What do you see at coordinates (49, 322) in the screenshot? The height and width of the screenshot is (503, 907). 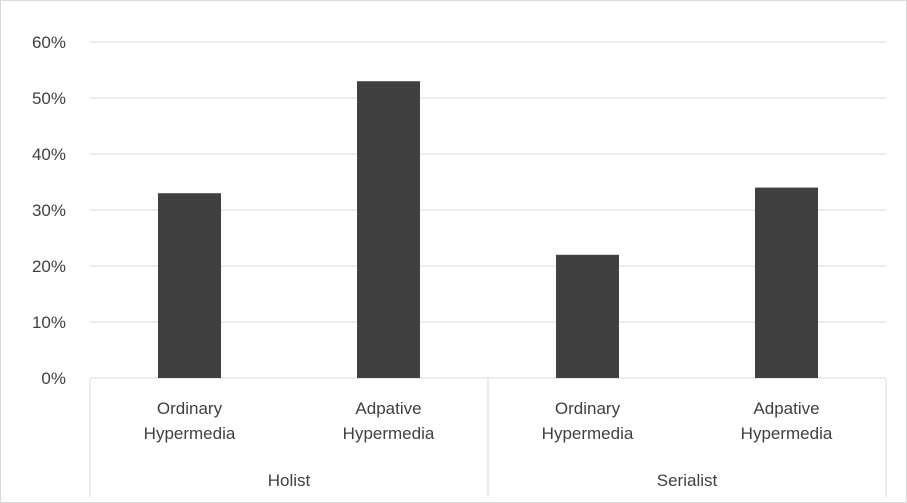 I see `y-tick-label: 10%` at bounding box center [49, 322].